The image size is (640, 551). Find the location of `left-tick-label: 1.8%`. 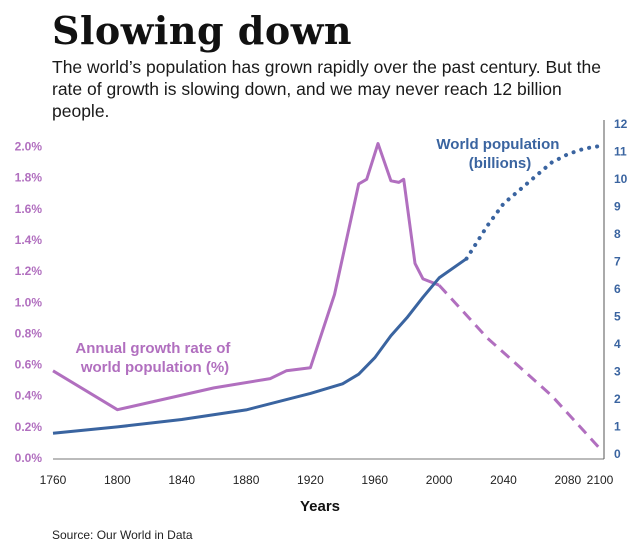

left-tick-label: 1.8% is located at coordinates (29, 178).